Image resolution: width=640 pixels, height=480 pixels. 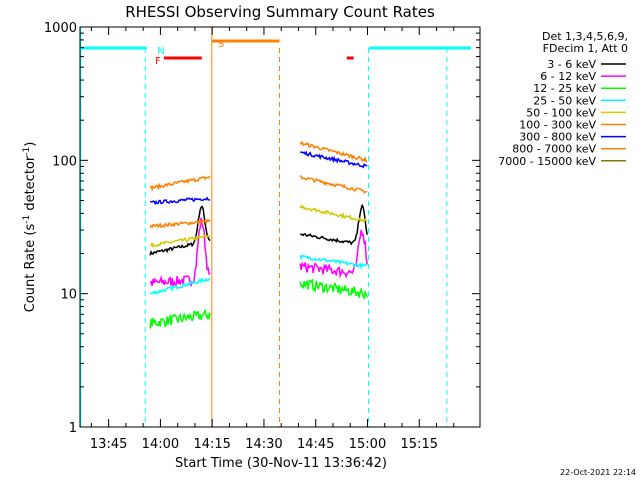 What do you see at coordinates (557, 125) in the screenshot?
I see `legend-label: 100 - 300 keV` at bounding box center [557, 125].